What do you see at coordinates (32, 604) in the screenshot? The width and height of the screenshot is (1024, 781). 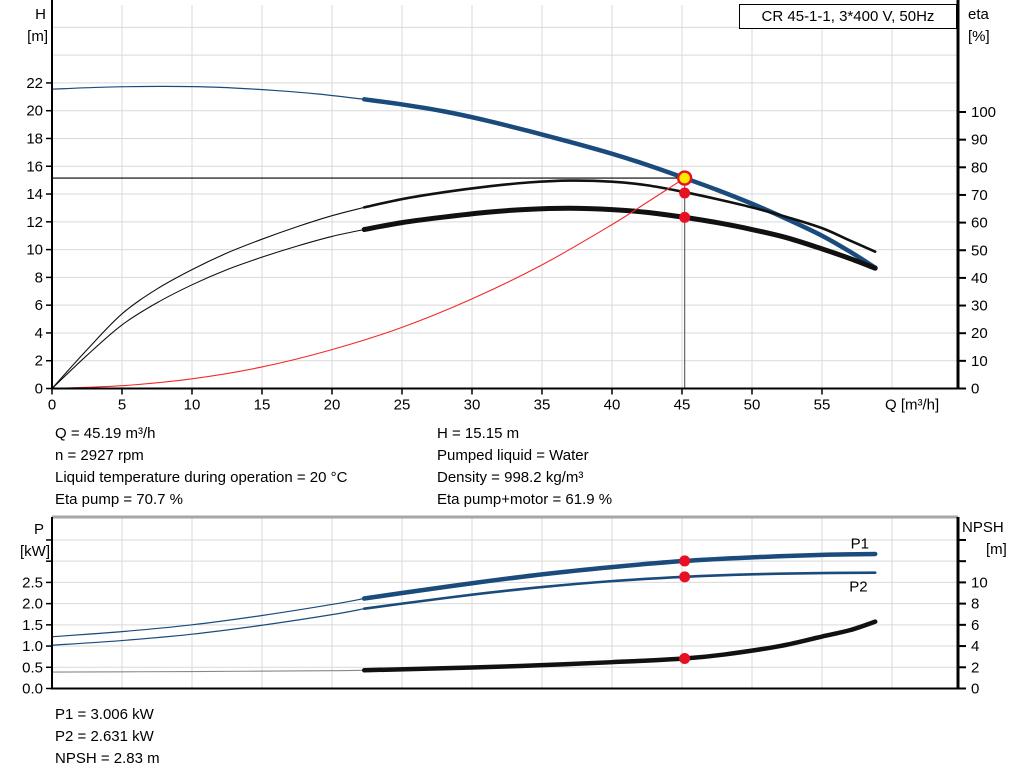 I see `left-tick-label: 2.0` at bounding box center [32, 604].